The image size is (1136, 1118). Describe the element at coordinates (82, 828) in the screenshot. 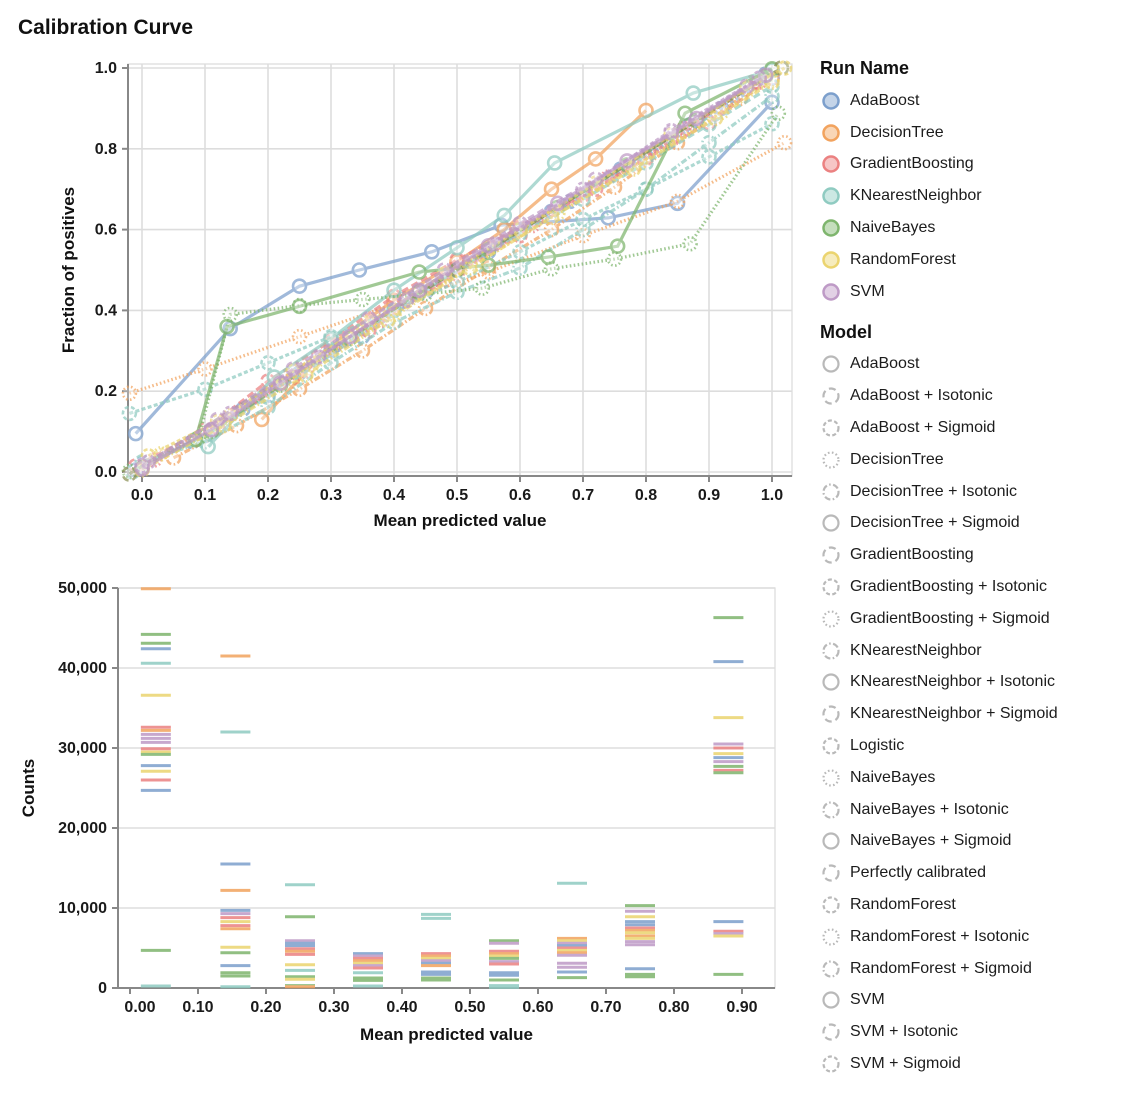

I see `svg-text: 20,000` at that location.